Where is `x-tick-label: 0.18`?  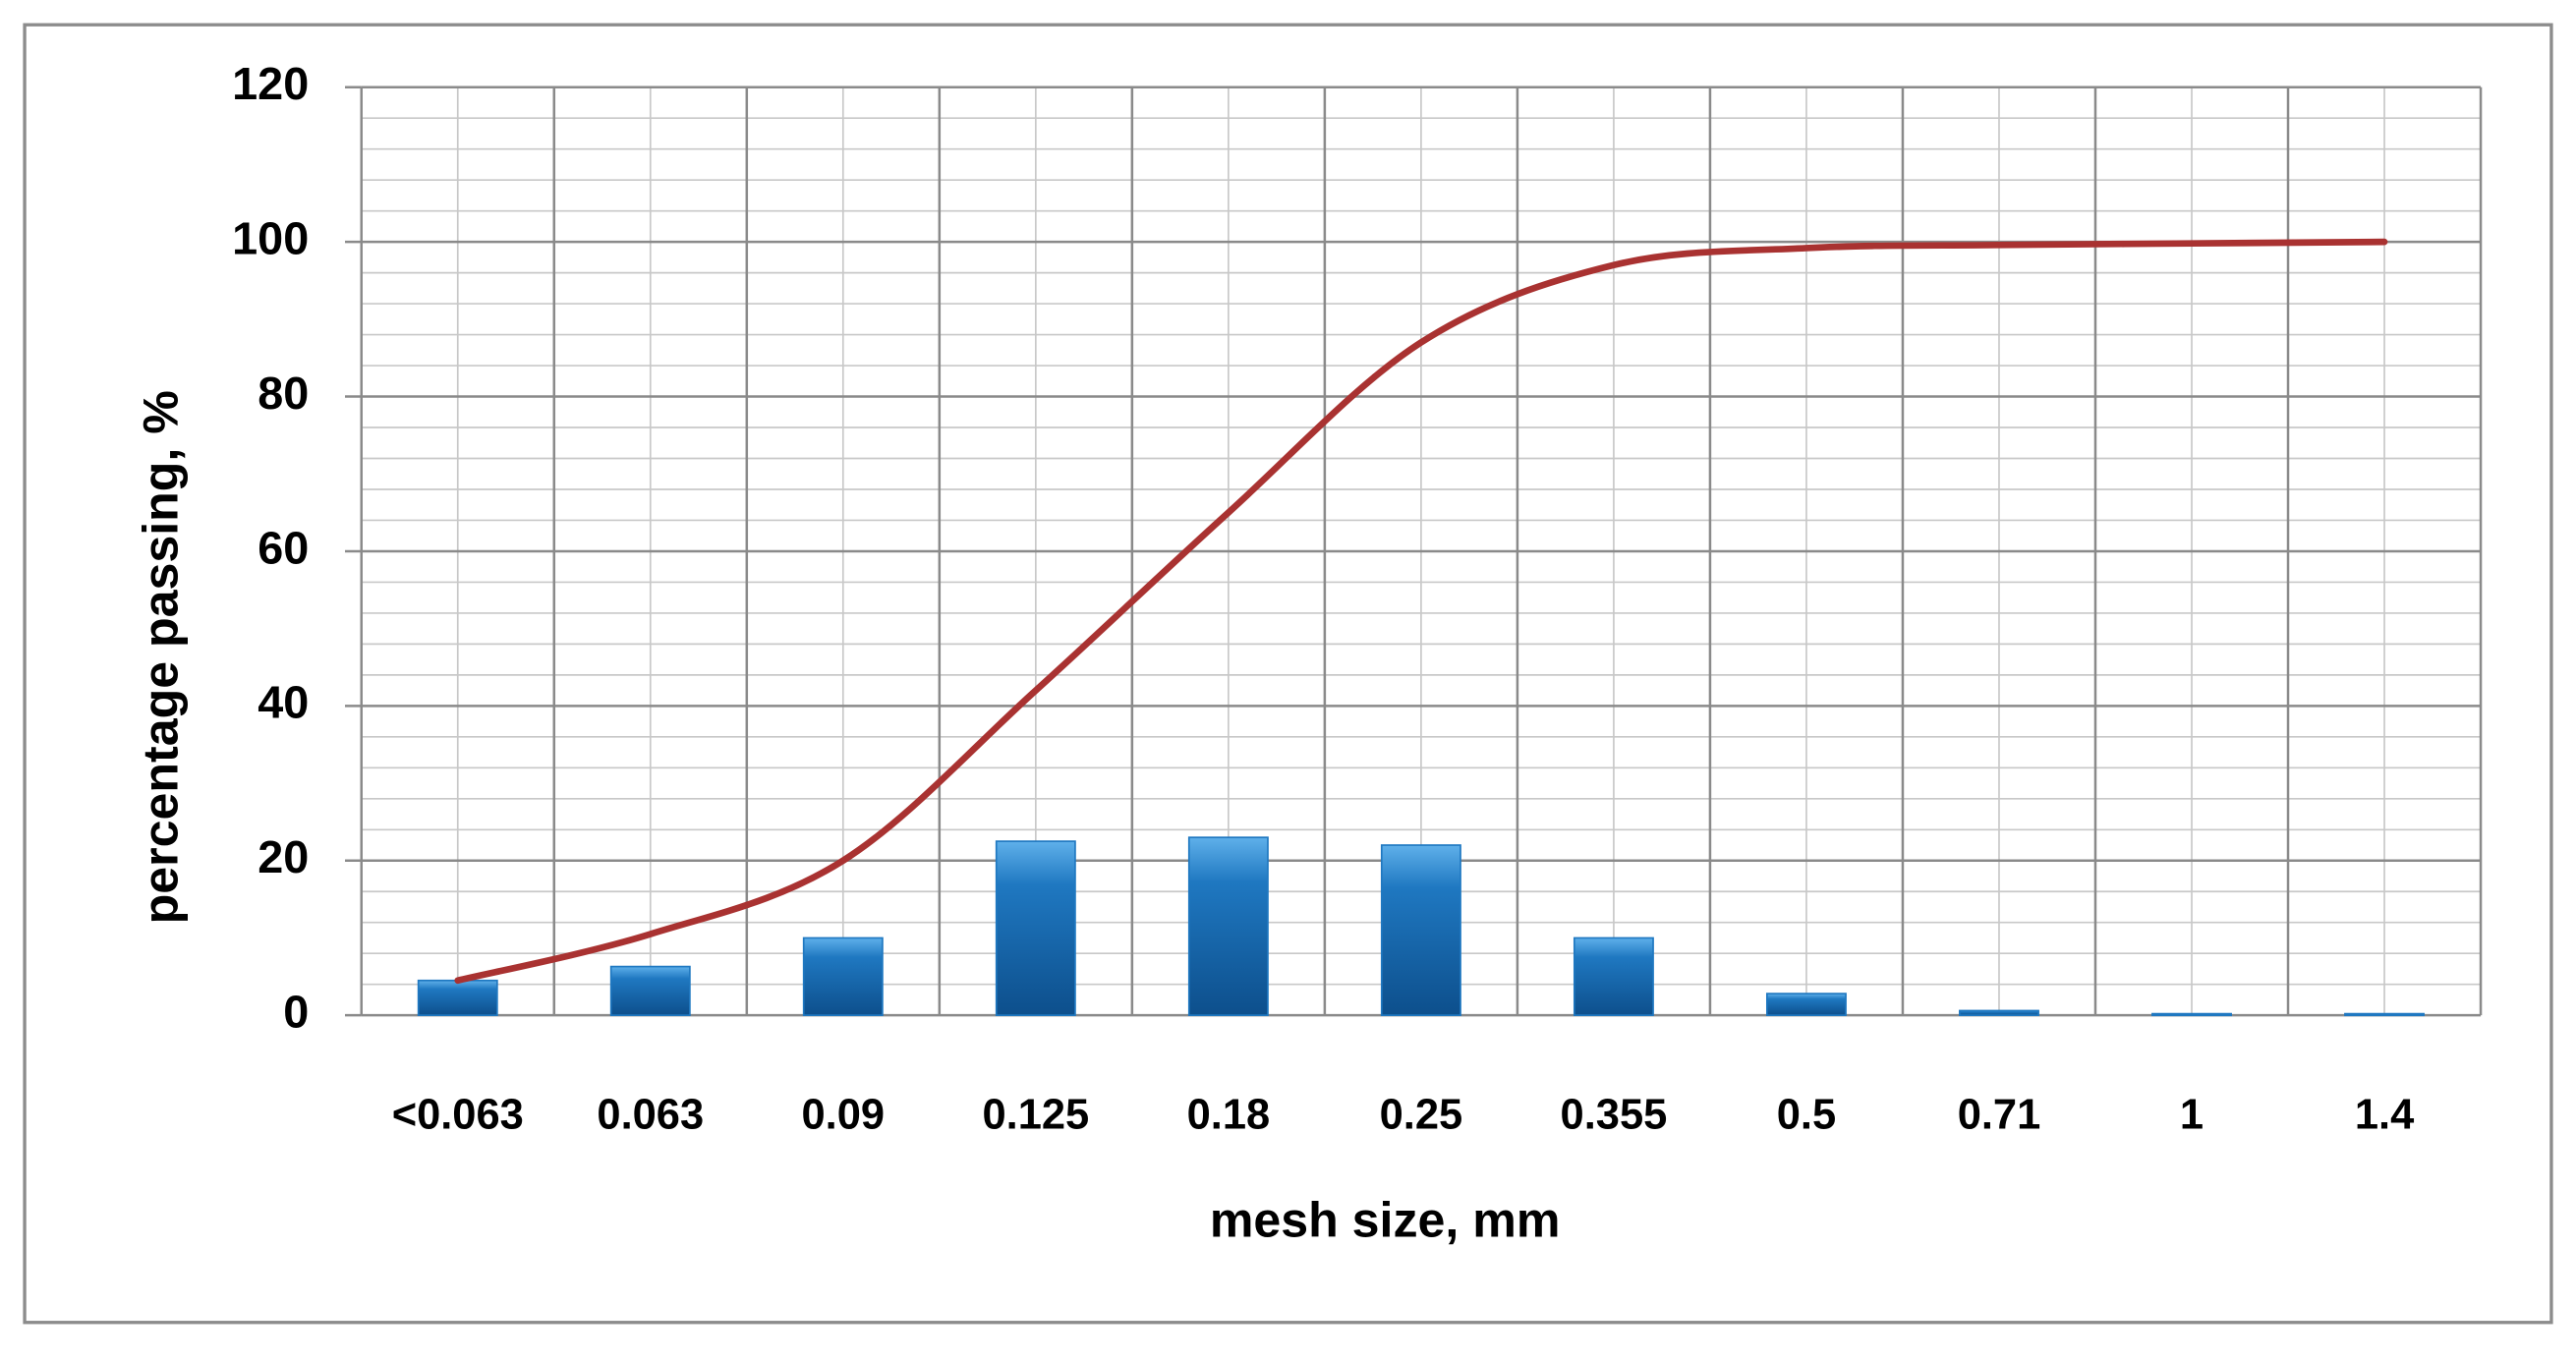
x-tick-label: 0.18 is located at coordinates (1229, 1114).